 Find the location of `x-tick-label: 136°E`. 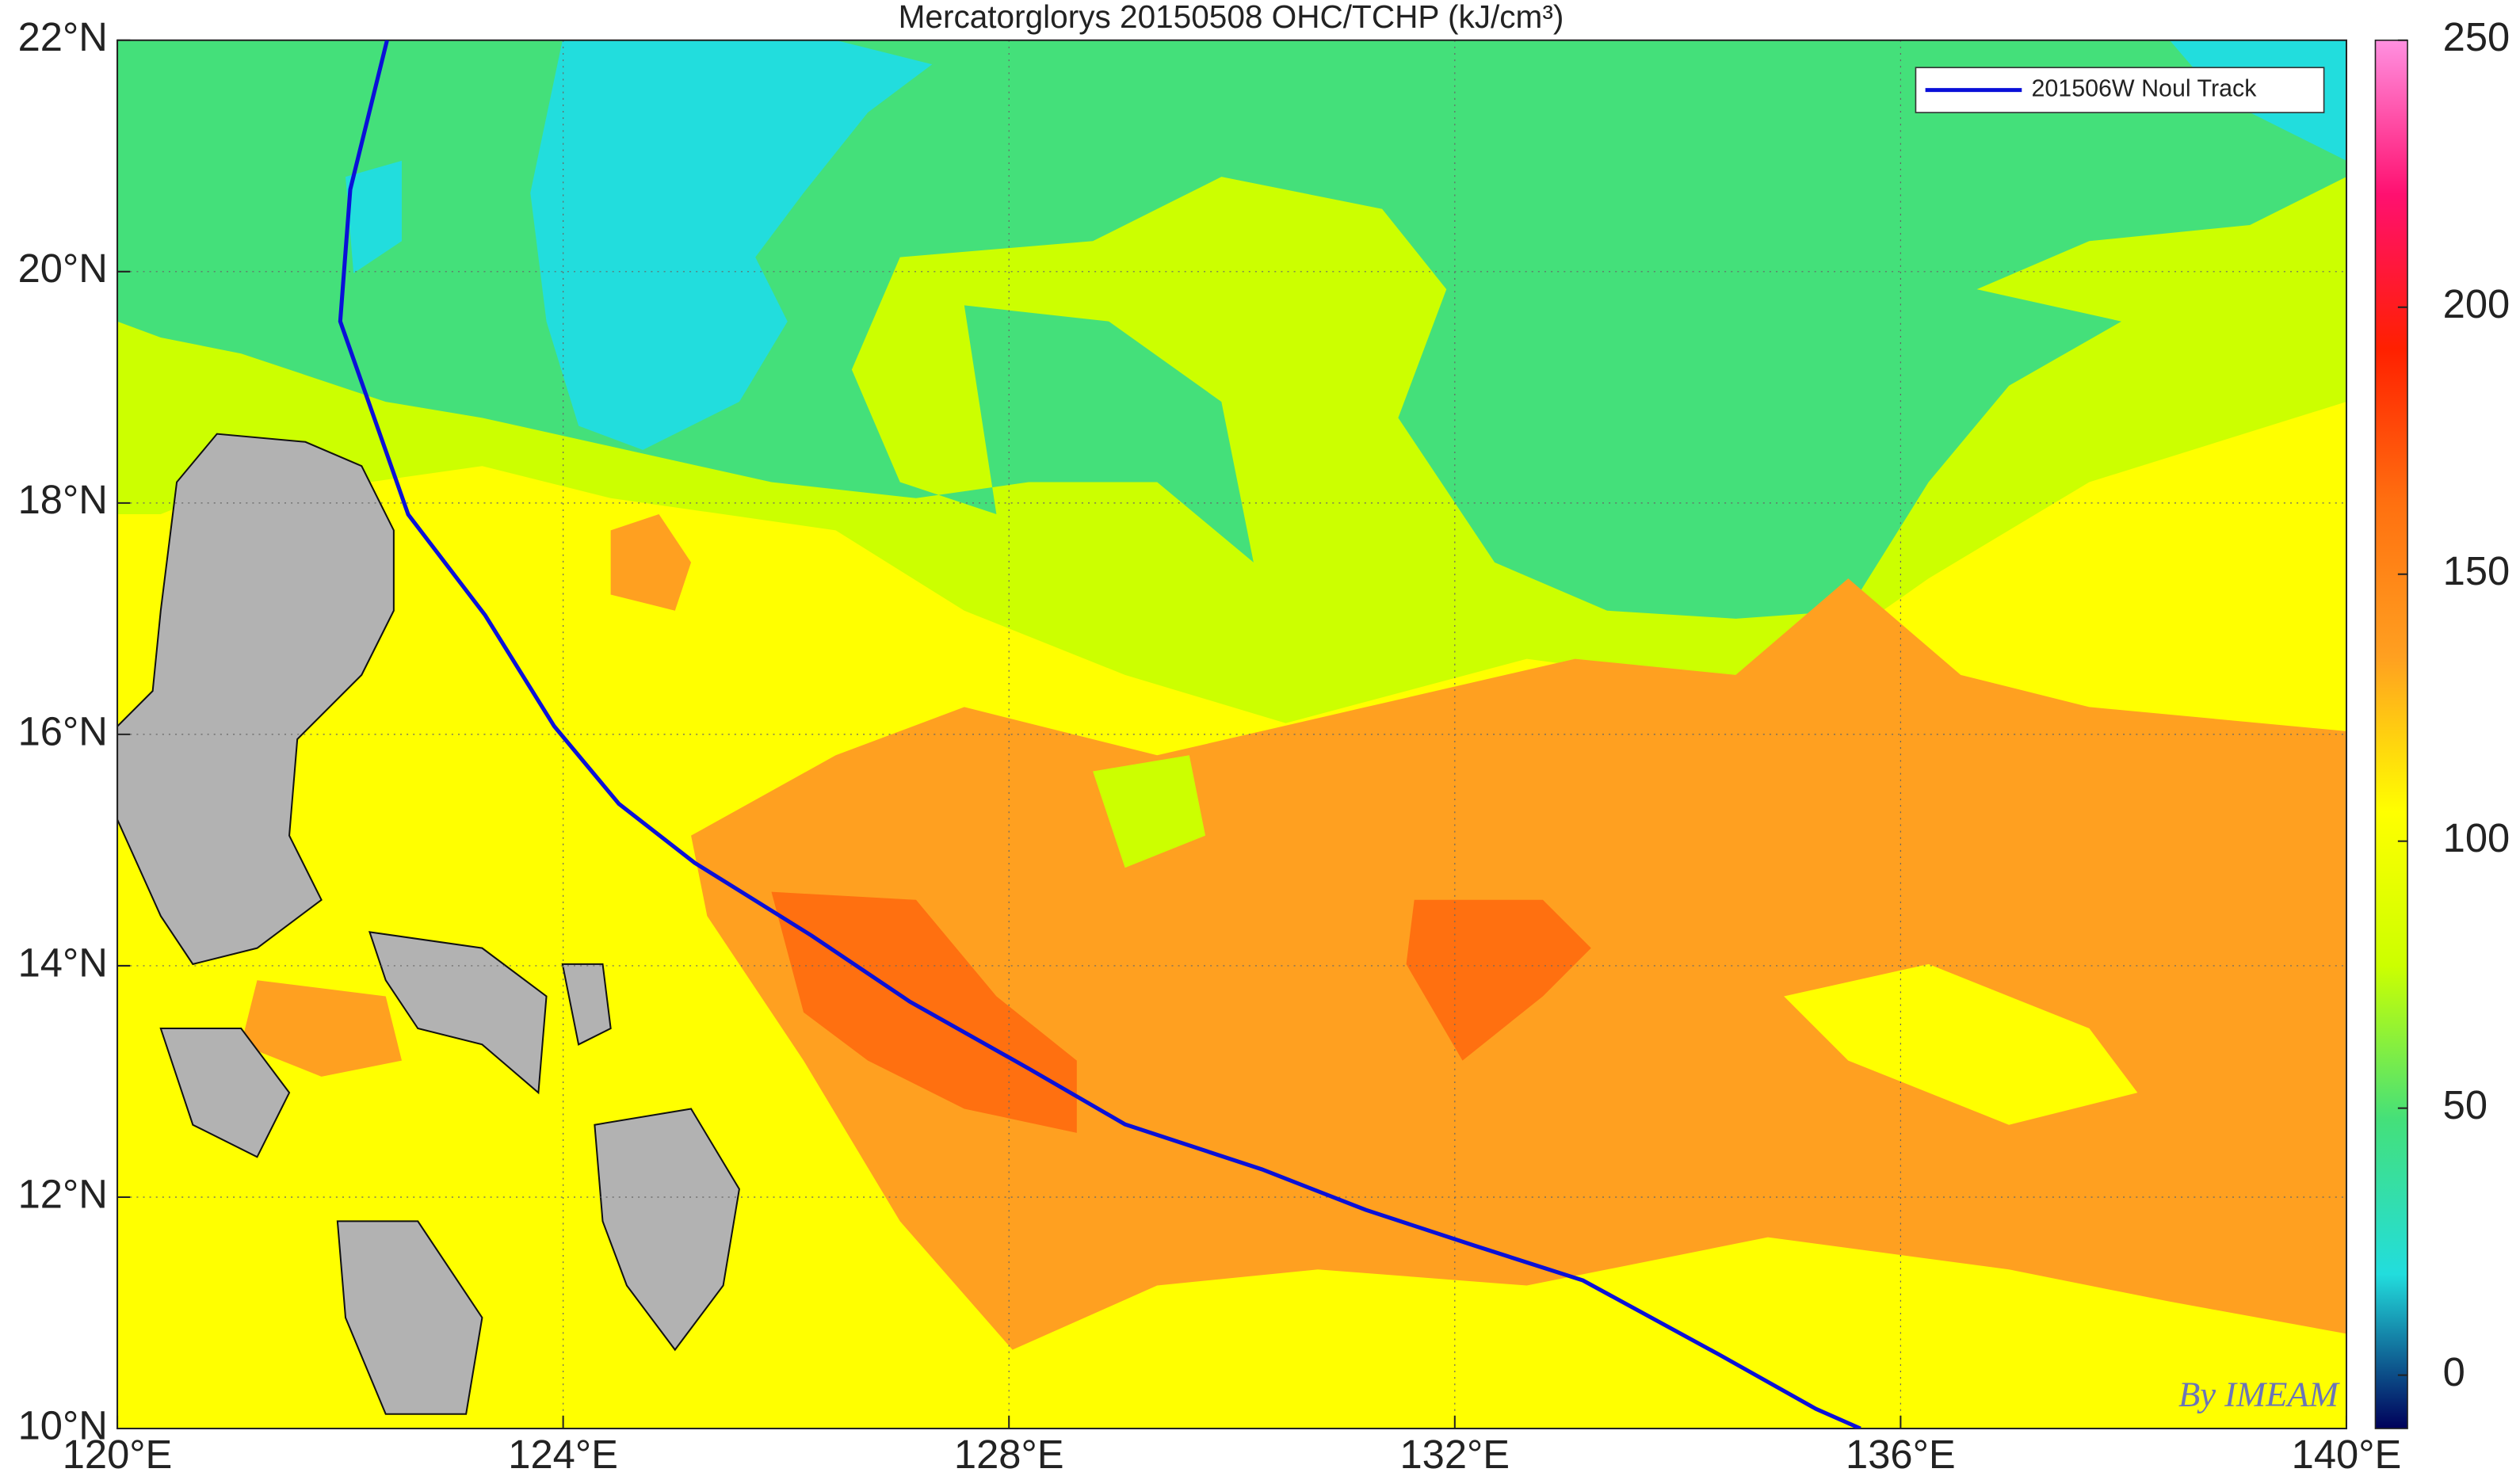

x-tick-label: 136°E is located at coordinates (1901, 1454).